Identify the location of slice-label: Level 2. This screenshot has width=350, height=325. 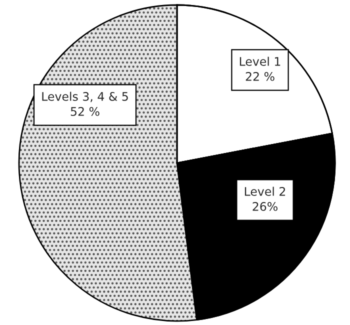
(265, 191).